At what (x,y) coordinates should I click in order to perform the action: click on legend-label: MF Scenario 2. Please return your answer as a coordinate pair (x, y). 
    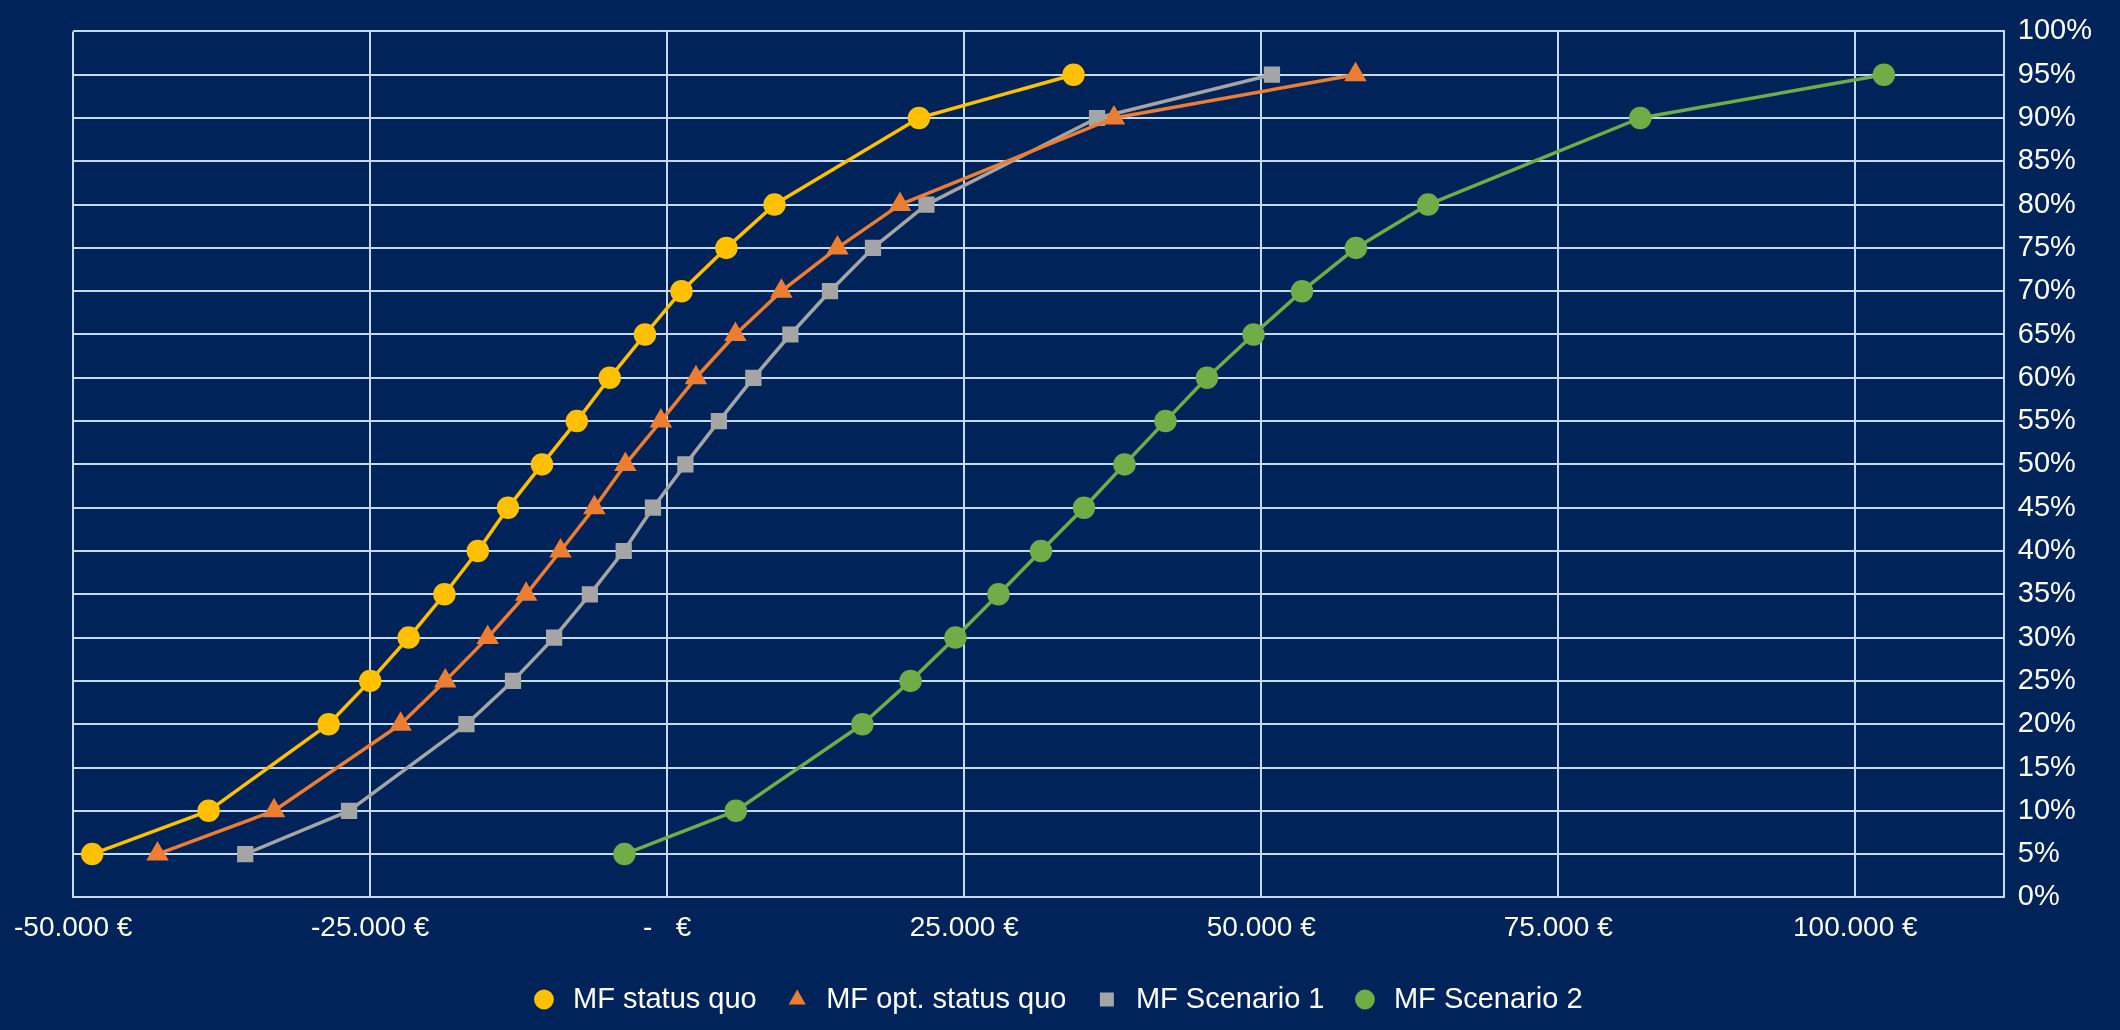
    Looking at the image, I should click on (1488, 997).